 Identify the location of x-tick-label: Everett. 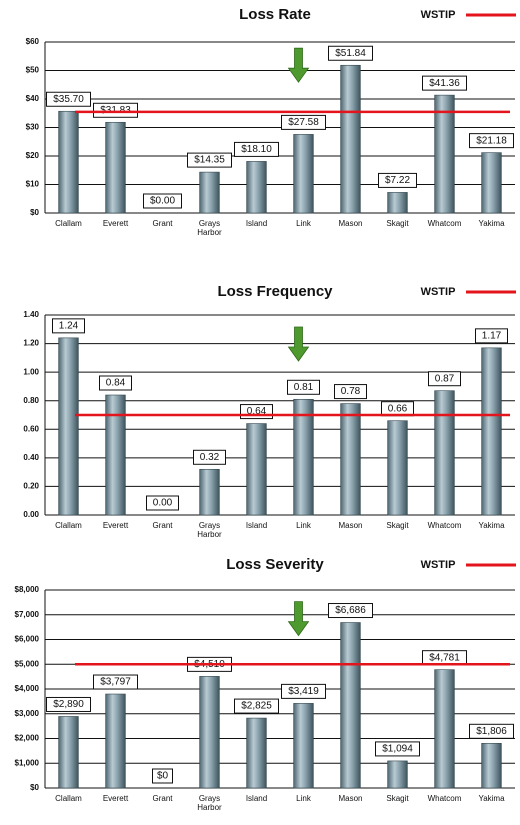
(116, 798).